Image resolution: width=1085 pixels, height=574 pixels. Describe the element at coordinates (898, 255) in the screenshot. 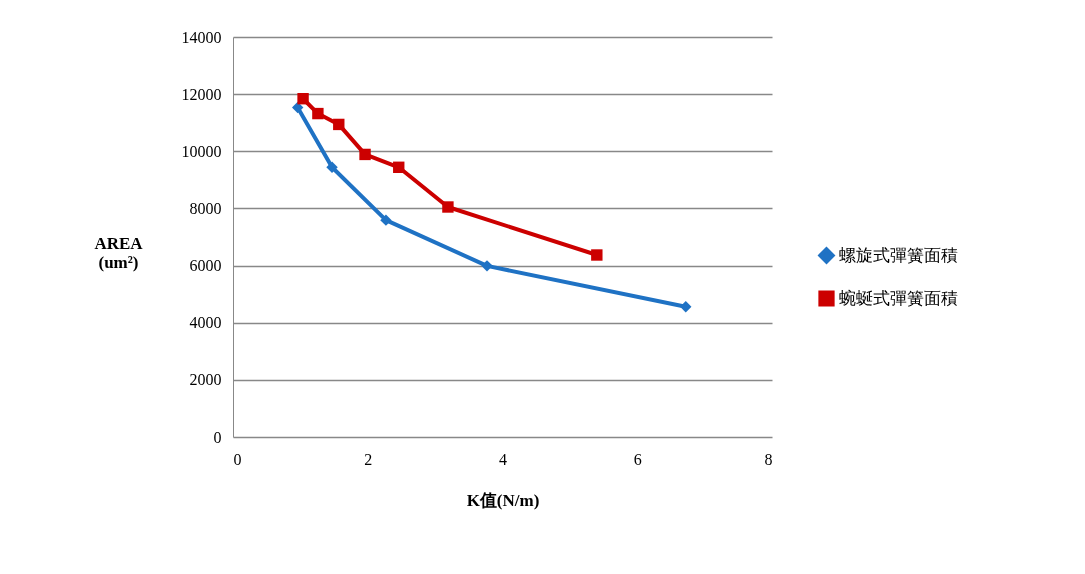

I see `legend-label: 螺旋式彈簧面積` at that location.